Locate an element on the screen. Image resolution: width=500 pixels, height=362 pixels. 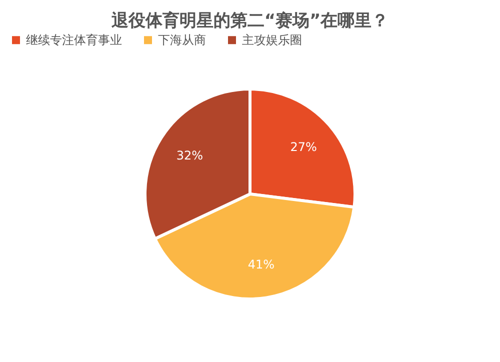
chart-title: 退役体育明星的第二“赛场”在哪里？ is located at coordinates (249, 20).